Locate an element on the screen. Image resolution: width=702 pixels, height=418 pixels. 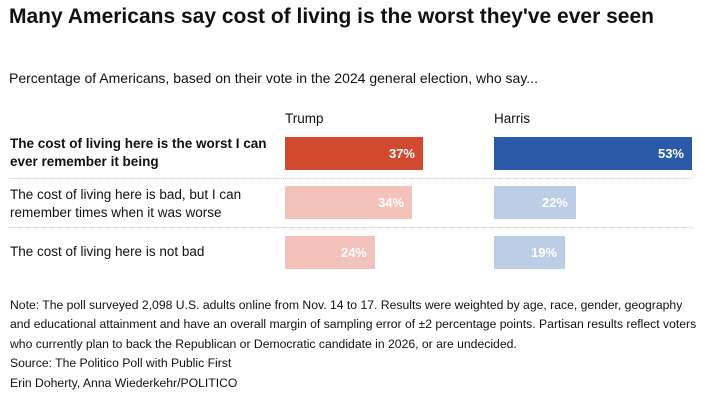
bar-value-label: 22% is located at coordinates (554, 202).